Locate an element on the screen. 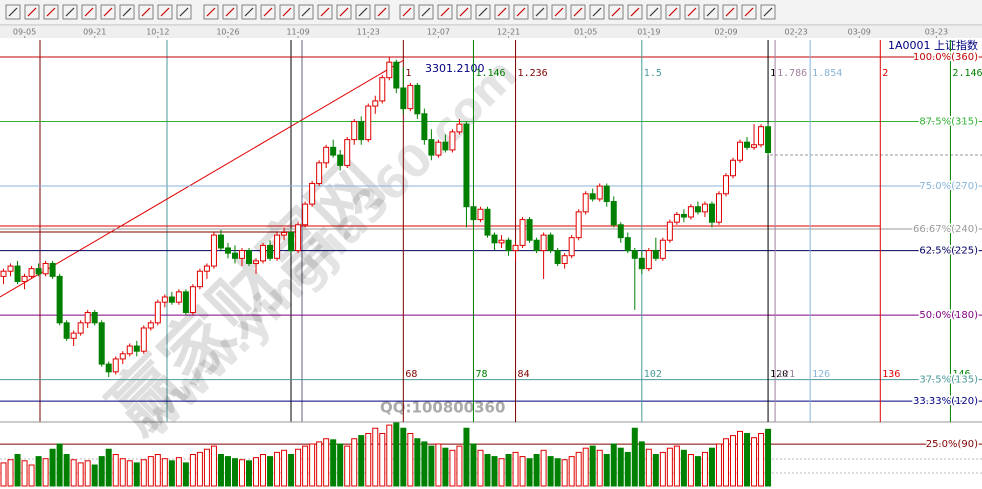 Image resolution: width=982 pixels, height=489 pixels. level-label: 33.33%(120) is located at coordinates (945, 401).